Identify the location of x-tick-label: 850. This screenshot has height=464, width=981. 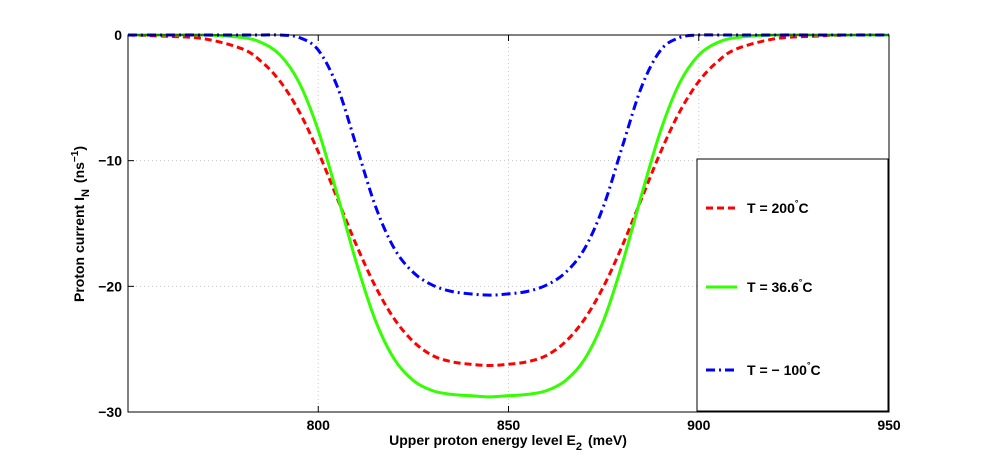
(509, 425).